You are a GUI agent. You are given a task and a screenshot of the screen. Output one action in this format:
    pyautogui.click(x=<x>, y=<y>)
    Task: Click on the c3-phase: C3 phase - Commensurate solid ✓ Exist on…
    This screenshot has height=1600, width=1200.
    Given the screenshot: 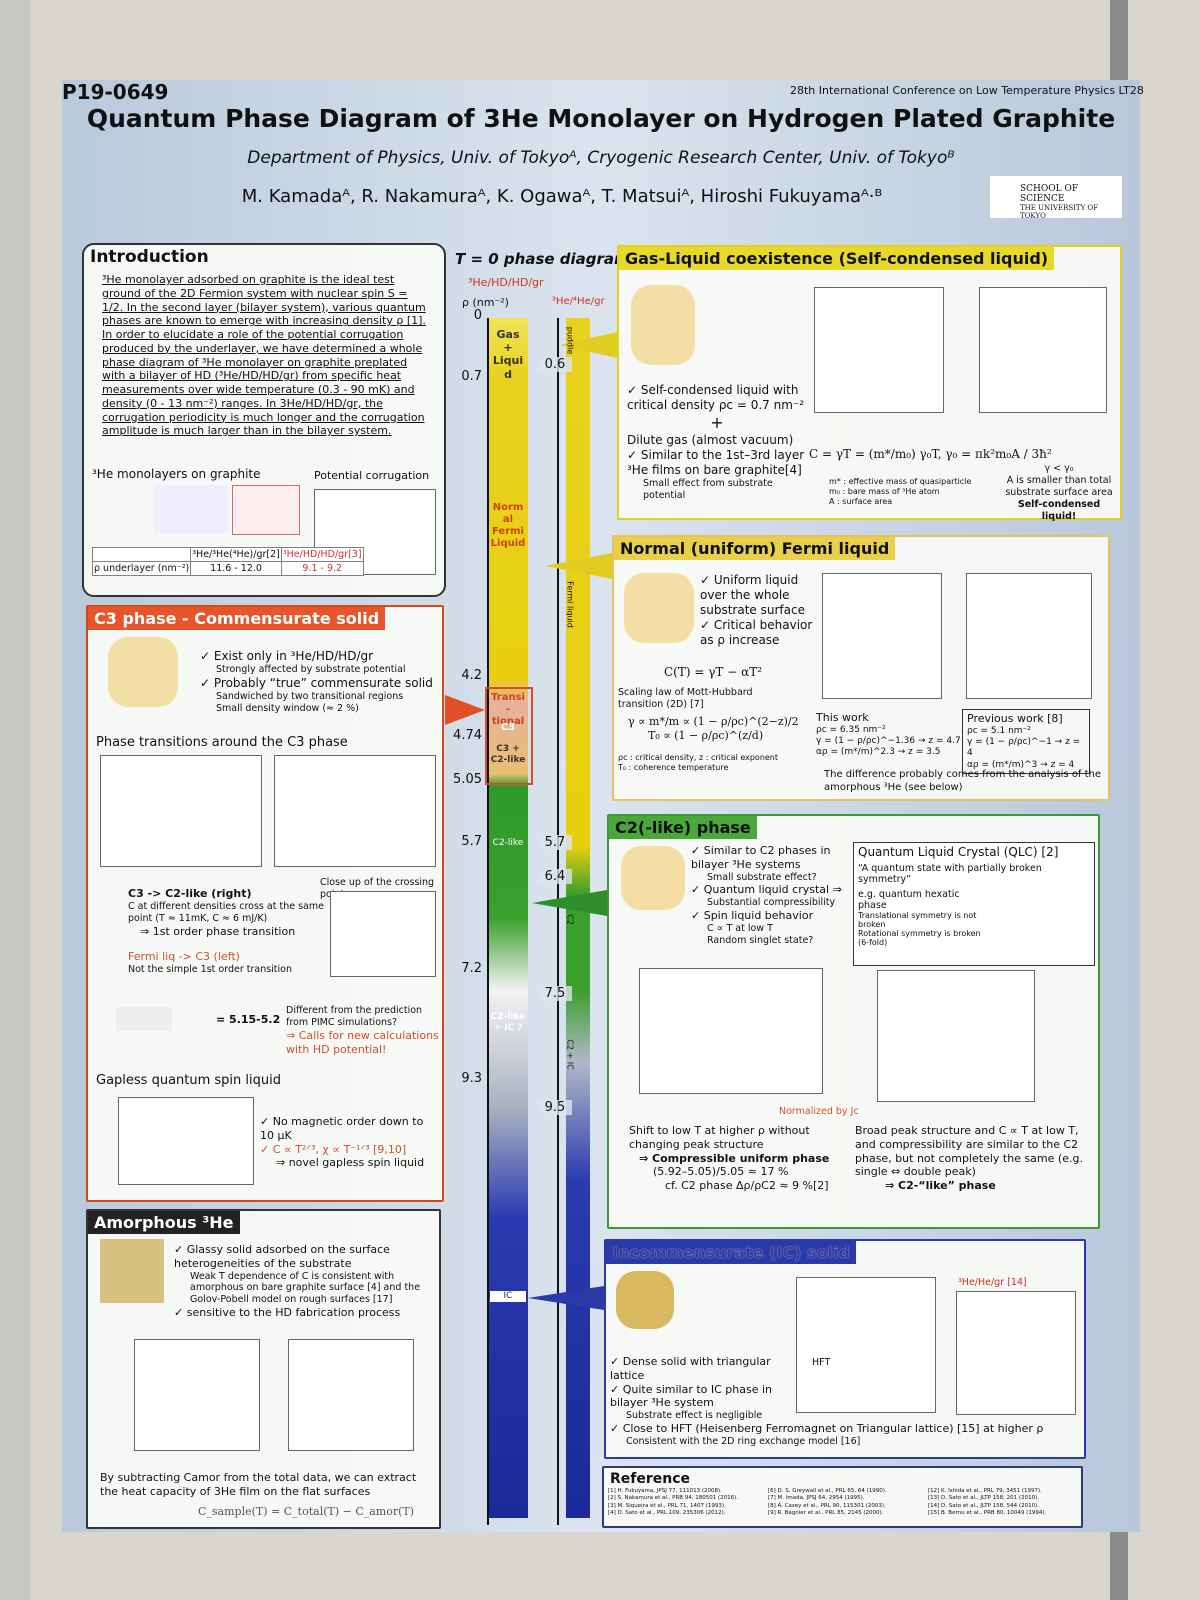 What is the action you would take?
    pyautogui.click(x=265, y=903)
    